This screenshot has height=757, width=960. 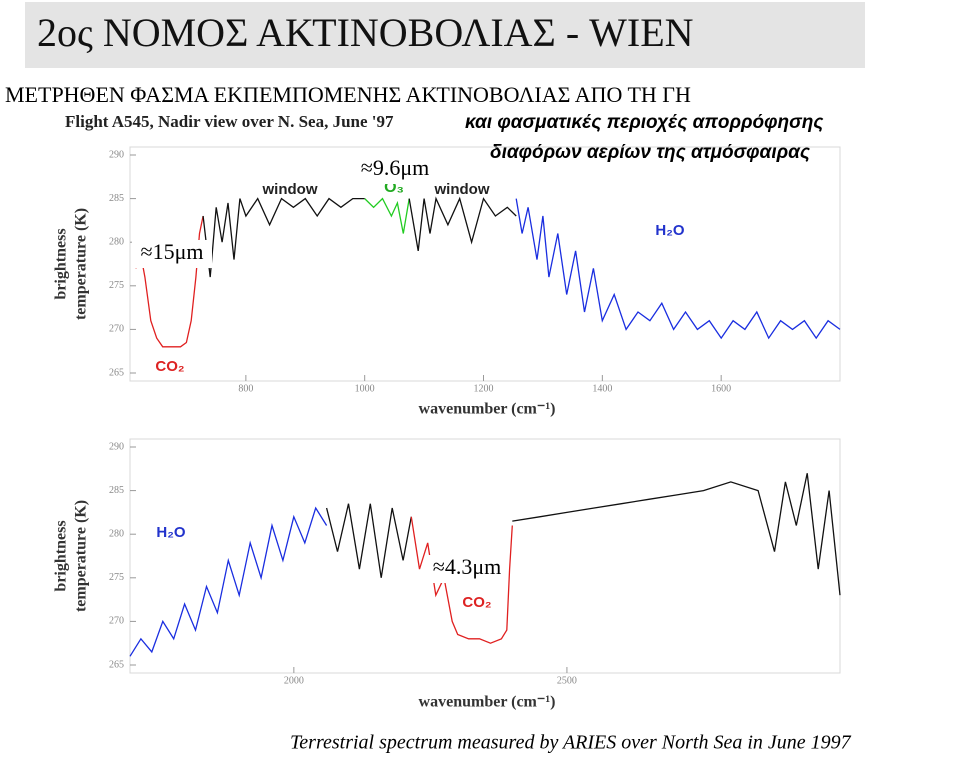 What do you see at coordinates (365, 388) in the screenshot?
I see `x-tick-label: 1000` at bounding box center [365, 388].